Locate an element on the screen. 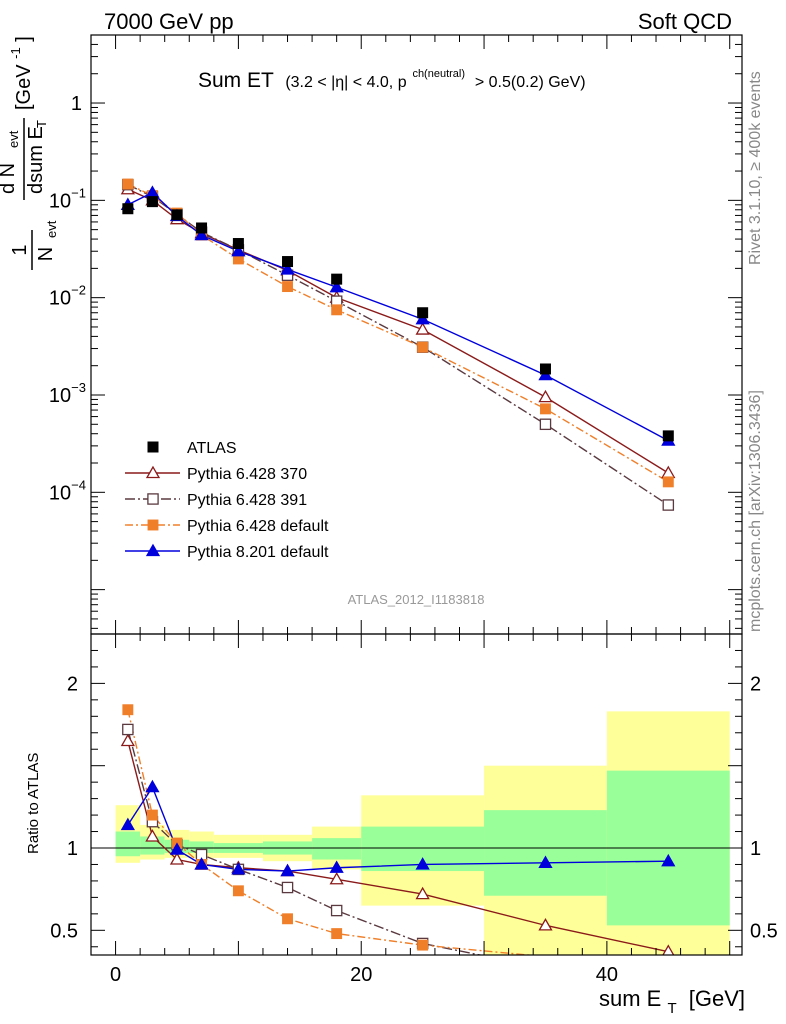 Image resolution: width=786 pixels, height=1024 pixels. xlabel-unit: [GeV] is located at coordinates (717, 998).